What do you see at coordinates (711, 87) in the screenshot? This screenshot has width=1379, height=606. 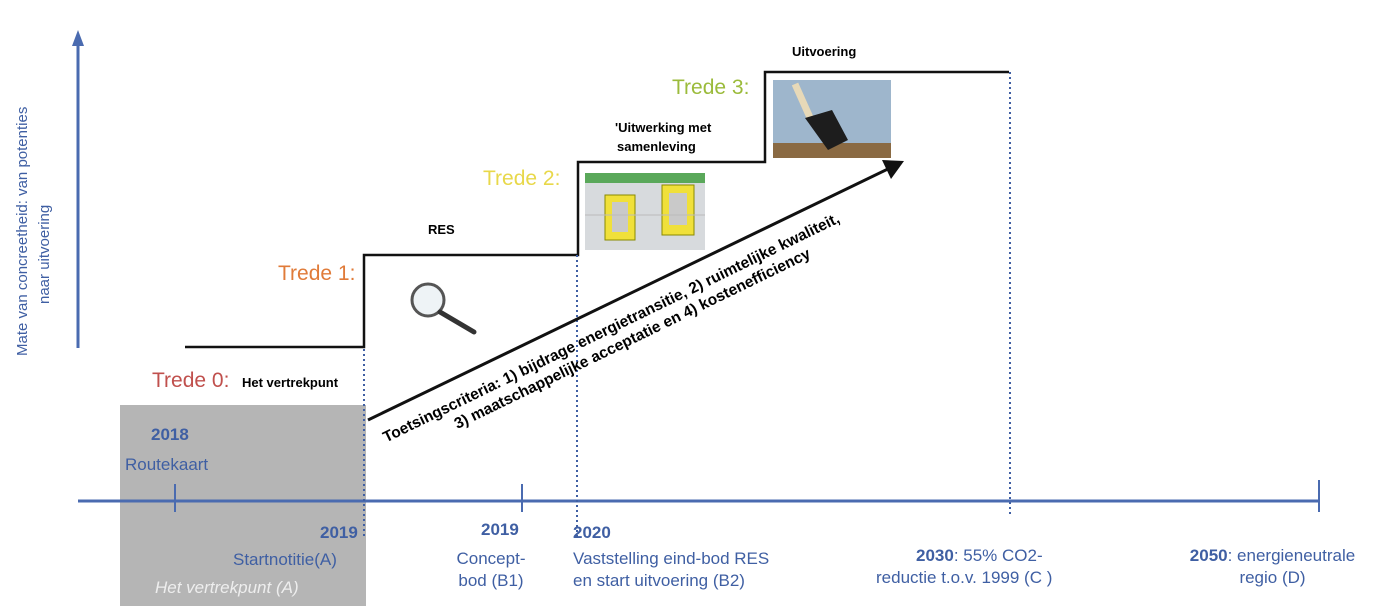 I see `trede-3-label: Trede 3:` at bounding box center [711, 87].